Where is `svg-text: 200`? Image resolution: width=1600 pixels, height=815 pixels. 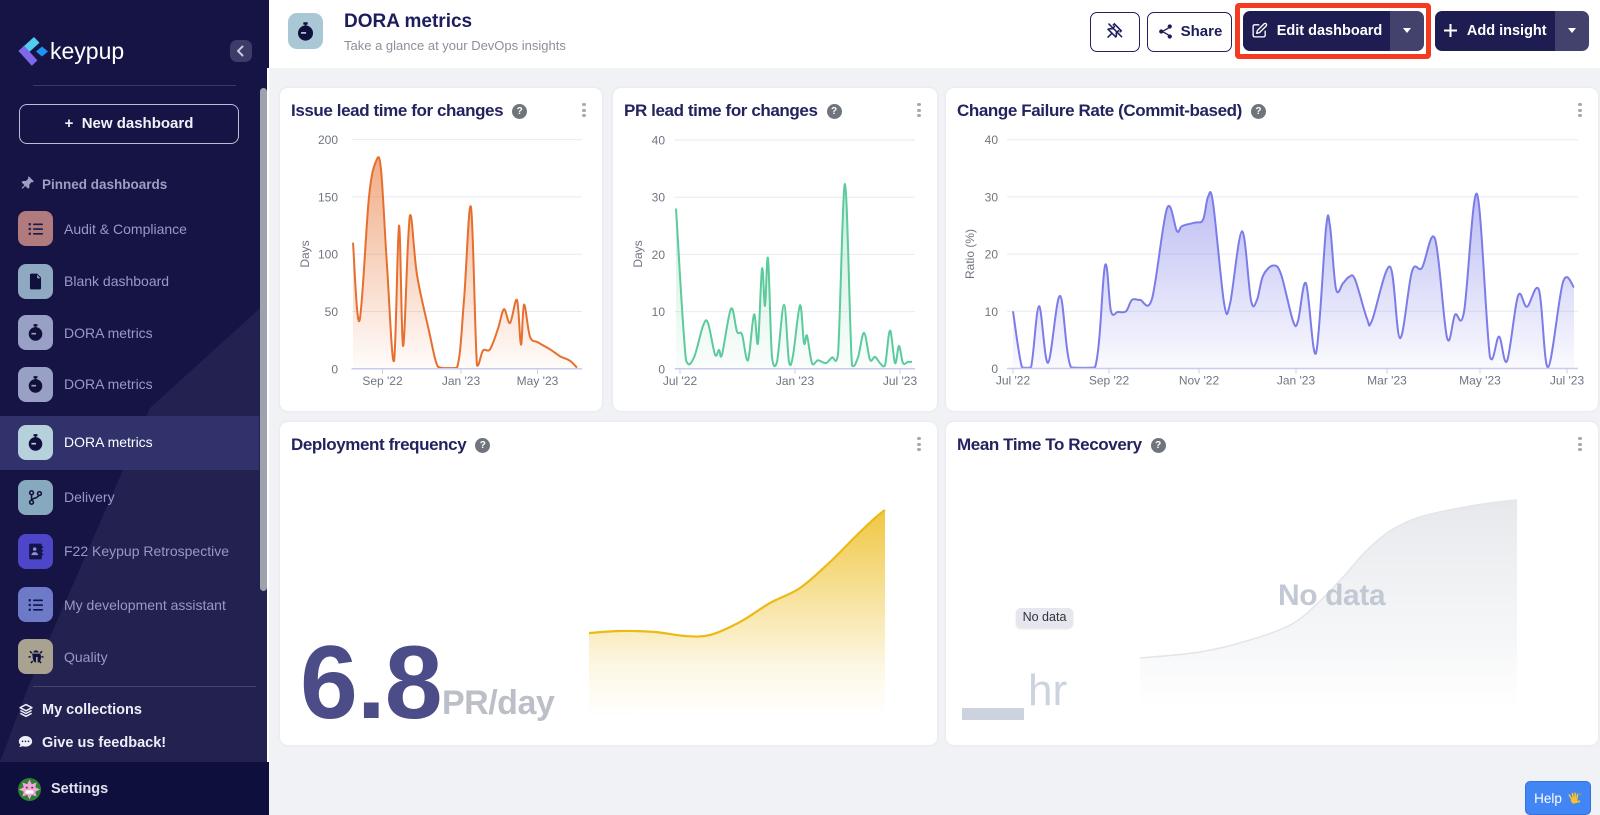
svg-text: 200 is located at coordinates (328, 140).